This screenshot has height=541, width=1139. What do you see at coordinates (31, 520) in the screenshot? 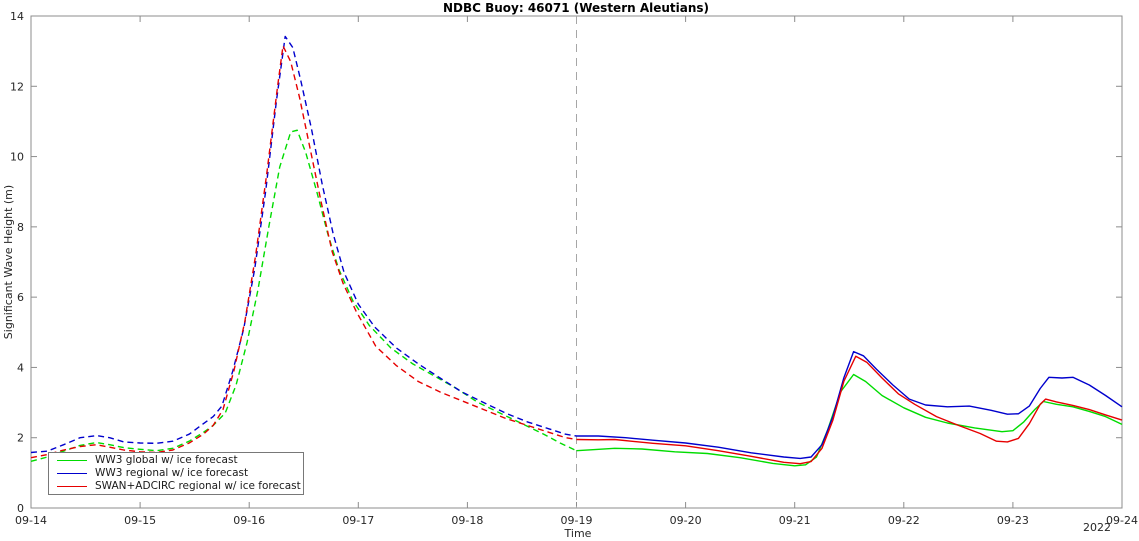
I see `x-tick-label: 09-14` at bounding box center [31, 520].